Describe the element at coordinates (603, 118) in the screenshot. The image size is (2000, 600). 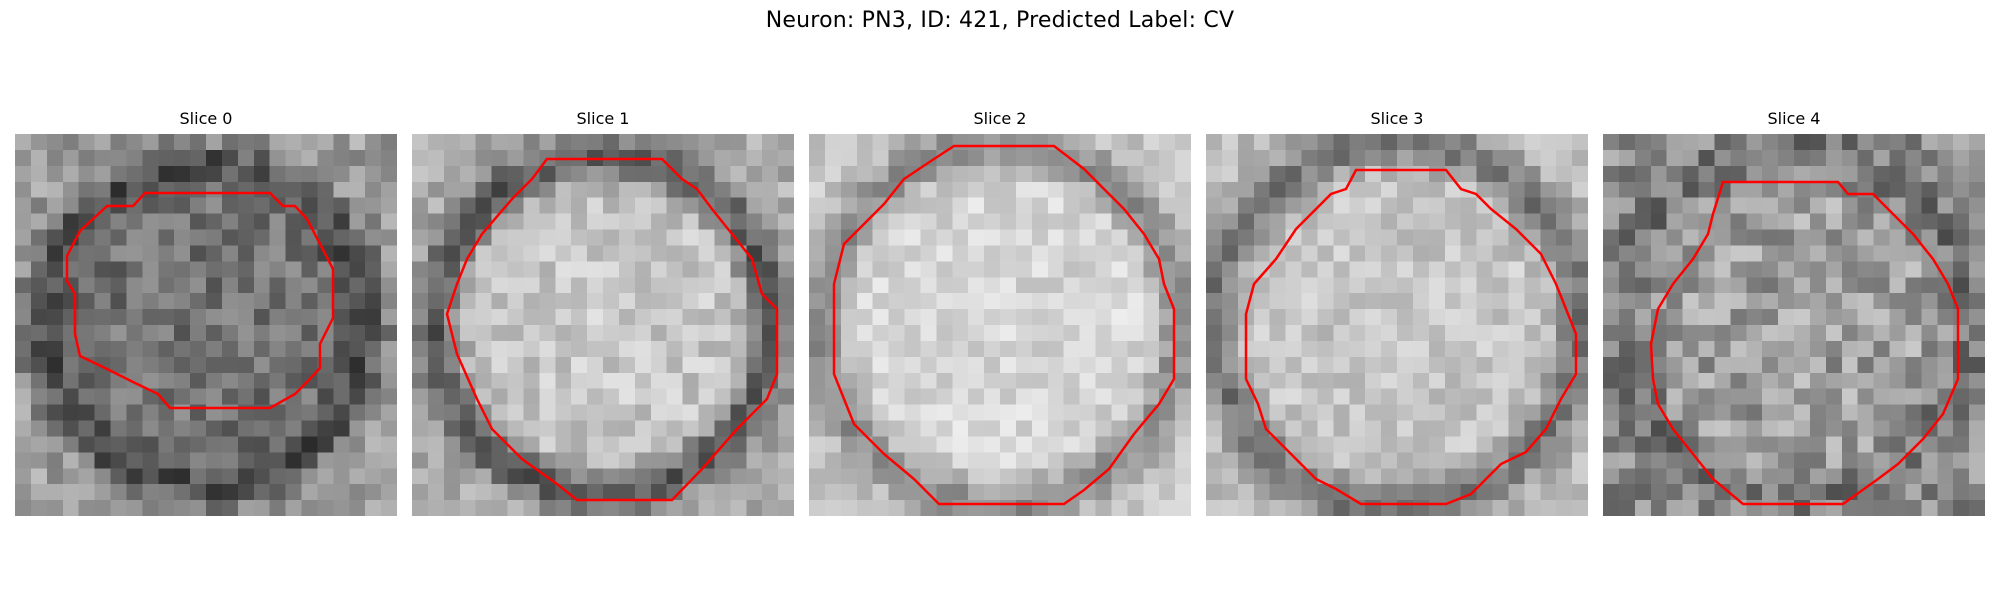
I see `slice-title-1: Slice 1` at that location.